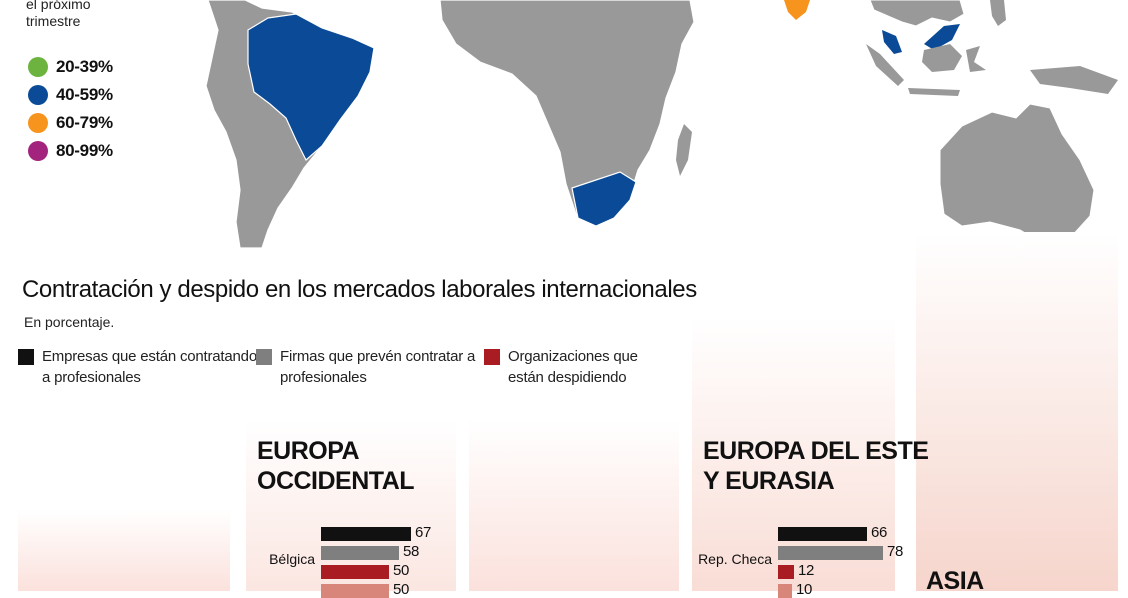  What do you see at coordinates (942, 37) in the screenshot?
I see `map-country-malasia-borneo` at bounding box center [942, 37].